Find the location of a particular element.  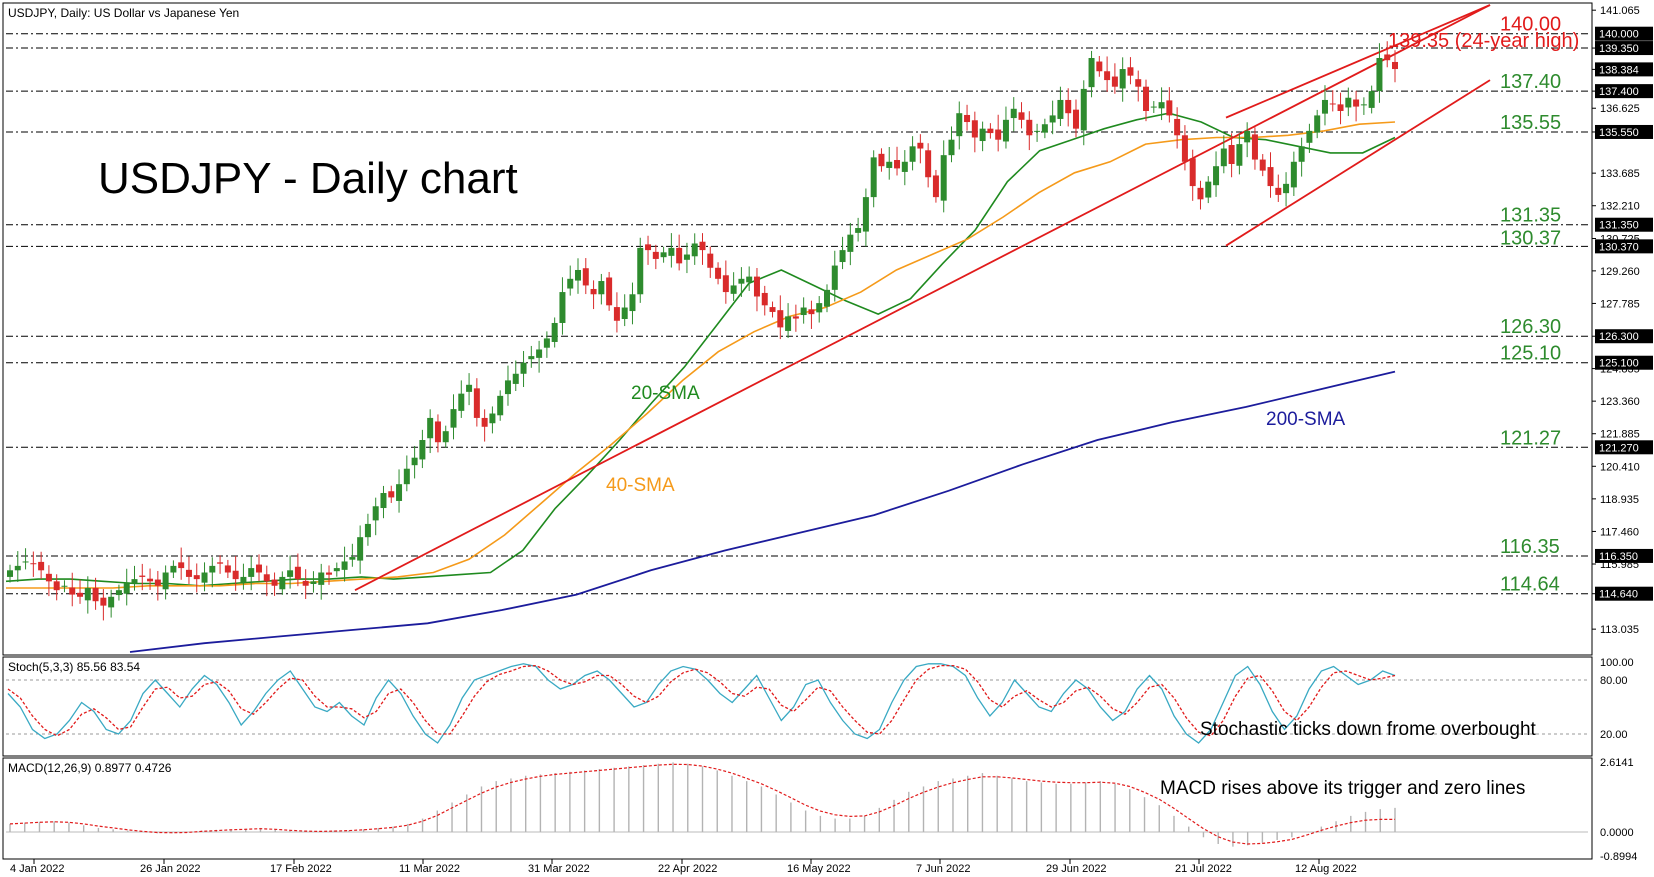

stoch-tick-label: 100.00 is located at coordinates (1617, 663).